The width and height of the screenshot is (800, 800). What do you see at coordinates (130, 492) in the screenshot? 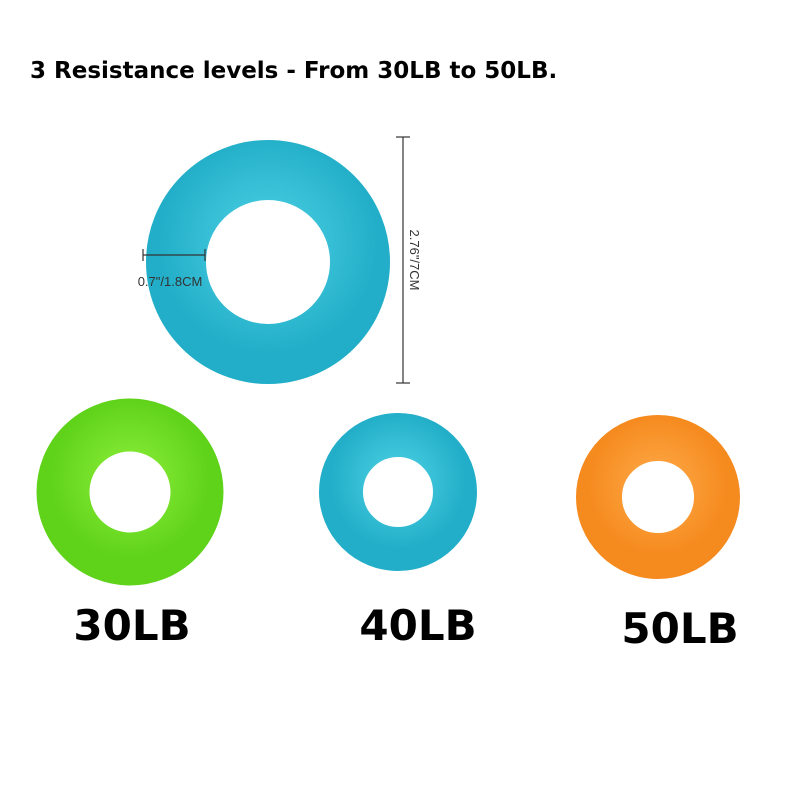
I see `green-ring` at bounding box center [130, 492].